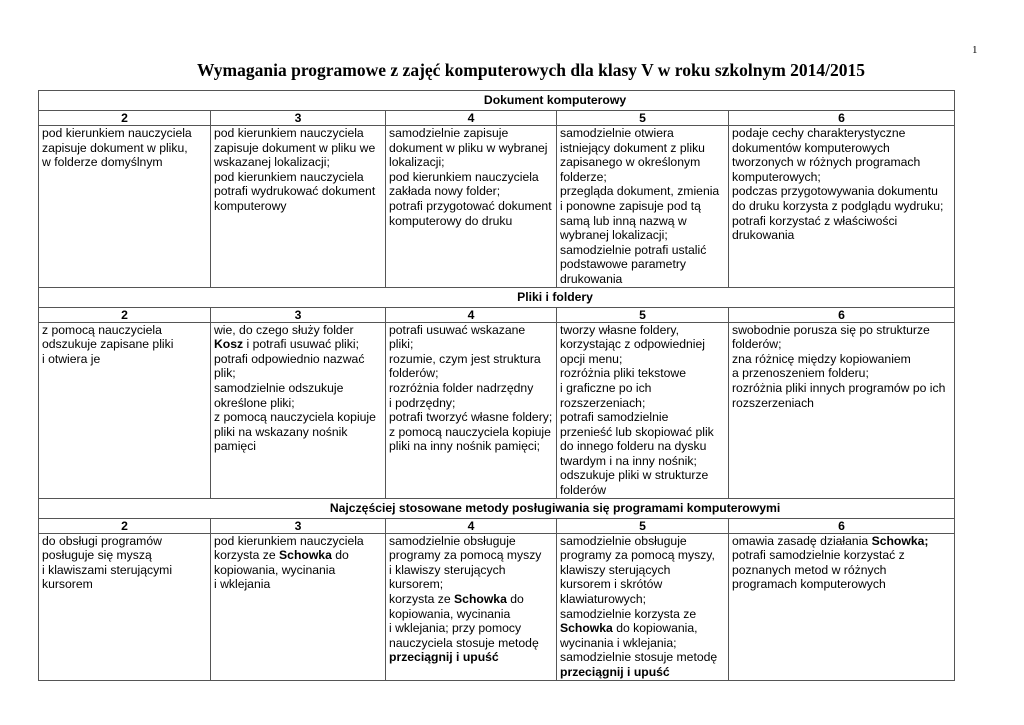 This screenshot has width=1024, height=725. I want to click on requirement-line: korzystając z odpowiedniej, so click(642, 344).